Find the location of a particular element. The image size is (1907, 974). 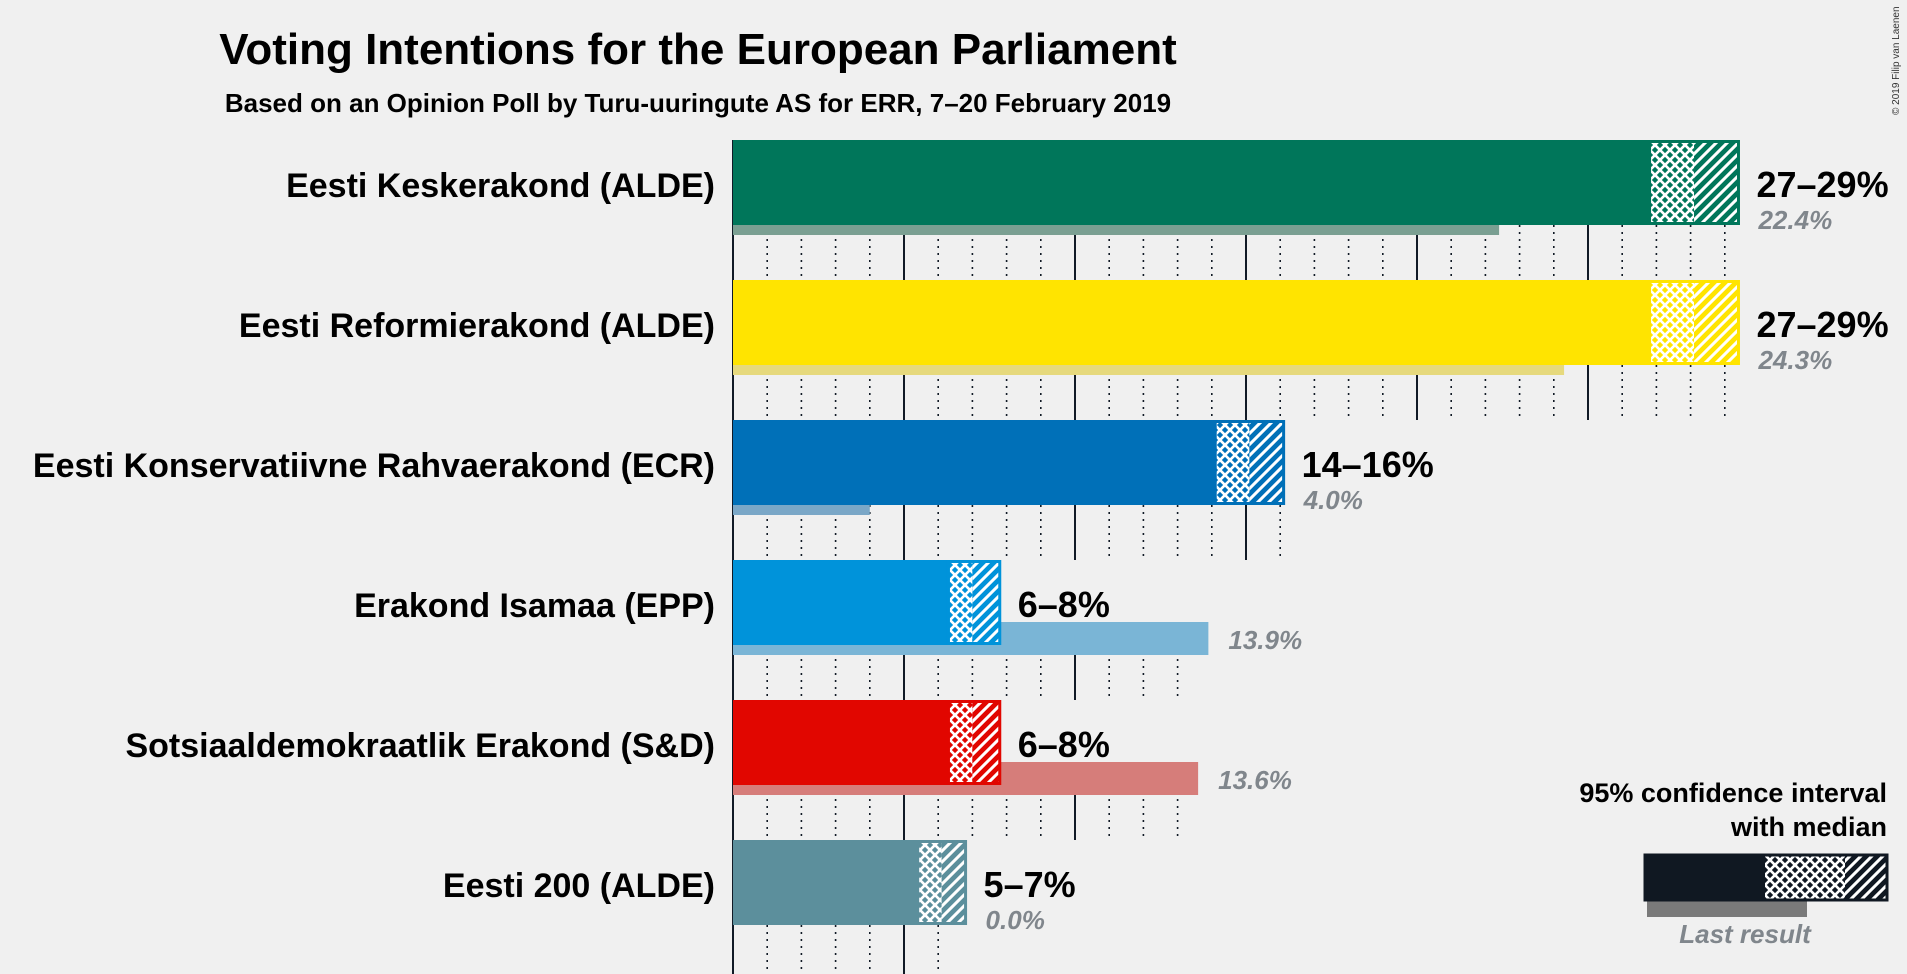

legend-ci-label-line1: 95% confidence interval is located at coordinates (1733, 793).